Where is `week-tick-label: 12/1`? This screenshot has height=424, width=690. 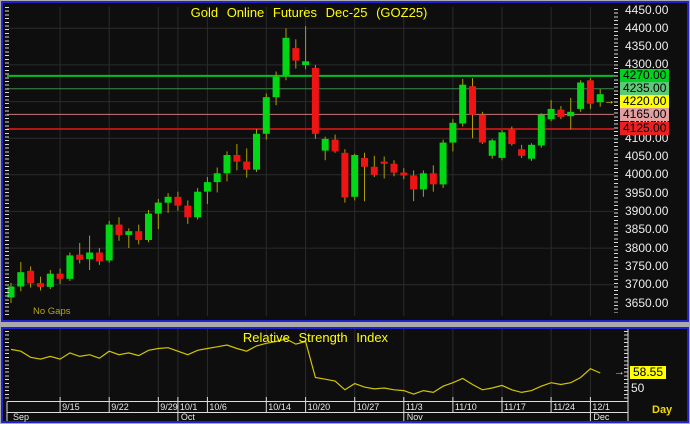
week-tick-label: 12/1 is located at coordinates (601, 406).